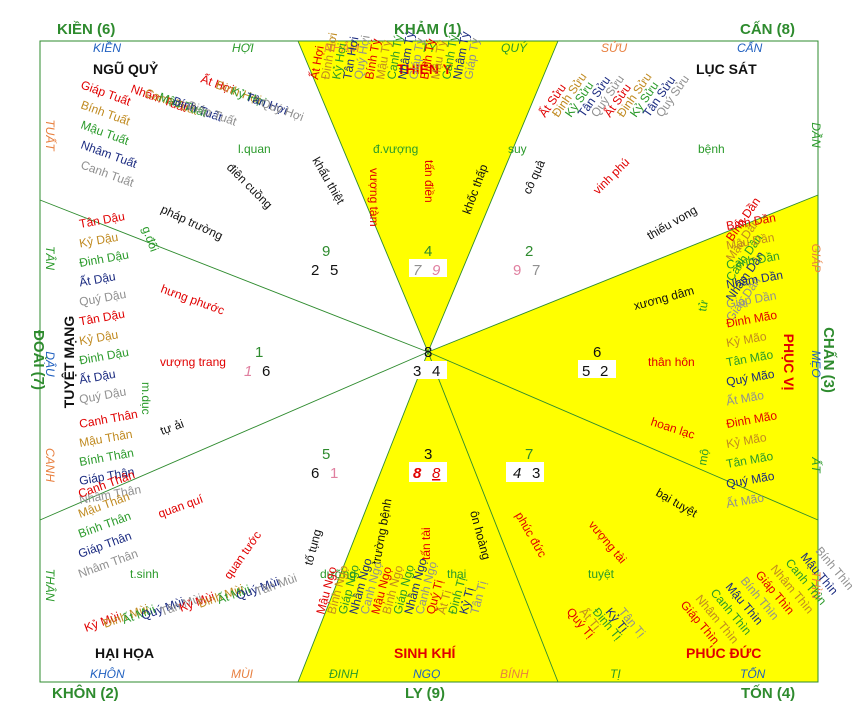 Image resolution: width=858 pixels, height=722 pixels. Describe the element at coordinates (425, 653) in the screenshot. I see `sector-sinh-khi: SINH KHÍ` at that location.